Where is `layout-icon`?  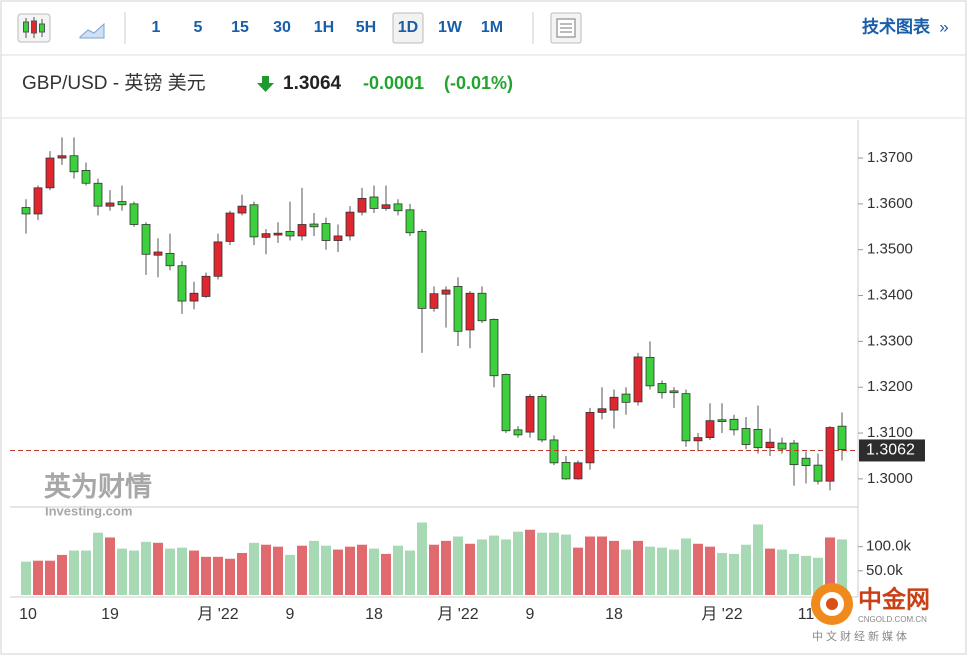 layout-icon is located at coordinates (566, 28).